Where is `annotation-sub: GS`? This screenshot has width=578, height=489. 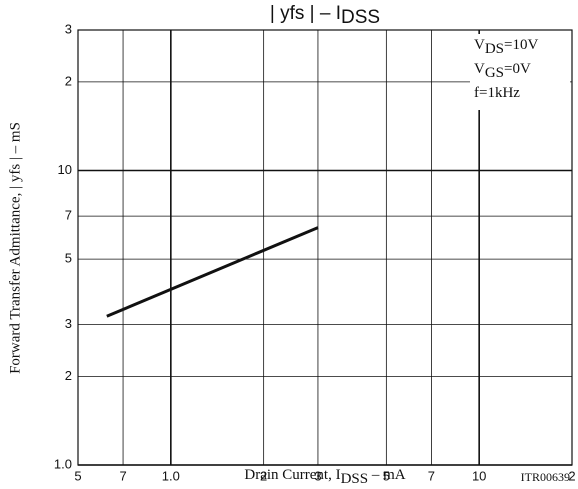 annotation-sub: GS is located at coordinates (494, 73).